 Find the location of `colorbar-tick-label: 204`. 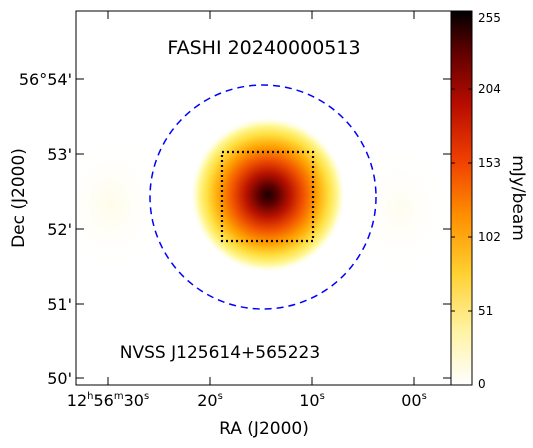

colorbar-tick-label: 204 is located at coordinates (489, 89).